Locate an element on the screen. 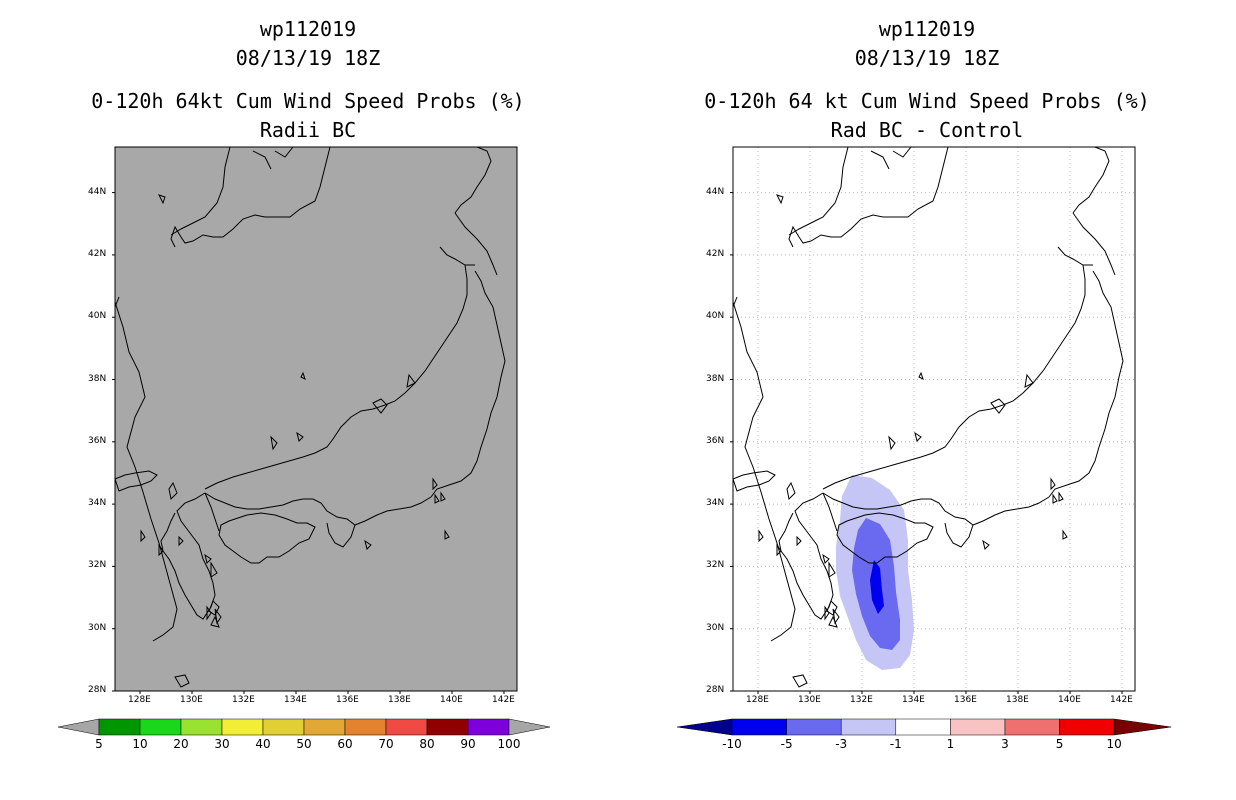 The height and width of the screenshot is (800, 1236). left-colorbar-label: 70 is located at coordinates (386, 744).